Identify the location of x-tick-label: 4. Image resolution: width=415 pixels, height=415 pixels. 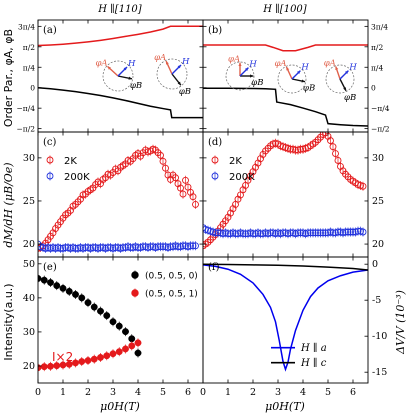
(303, 392).